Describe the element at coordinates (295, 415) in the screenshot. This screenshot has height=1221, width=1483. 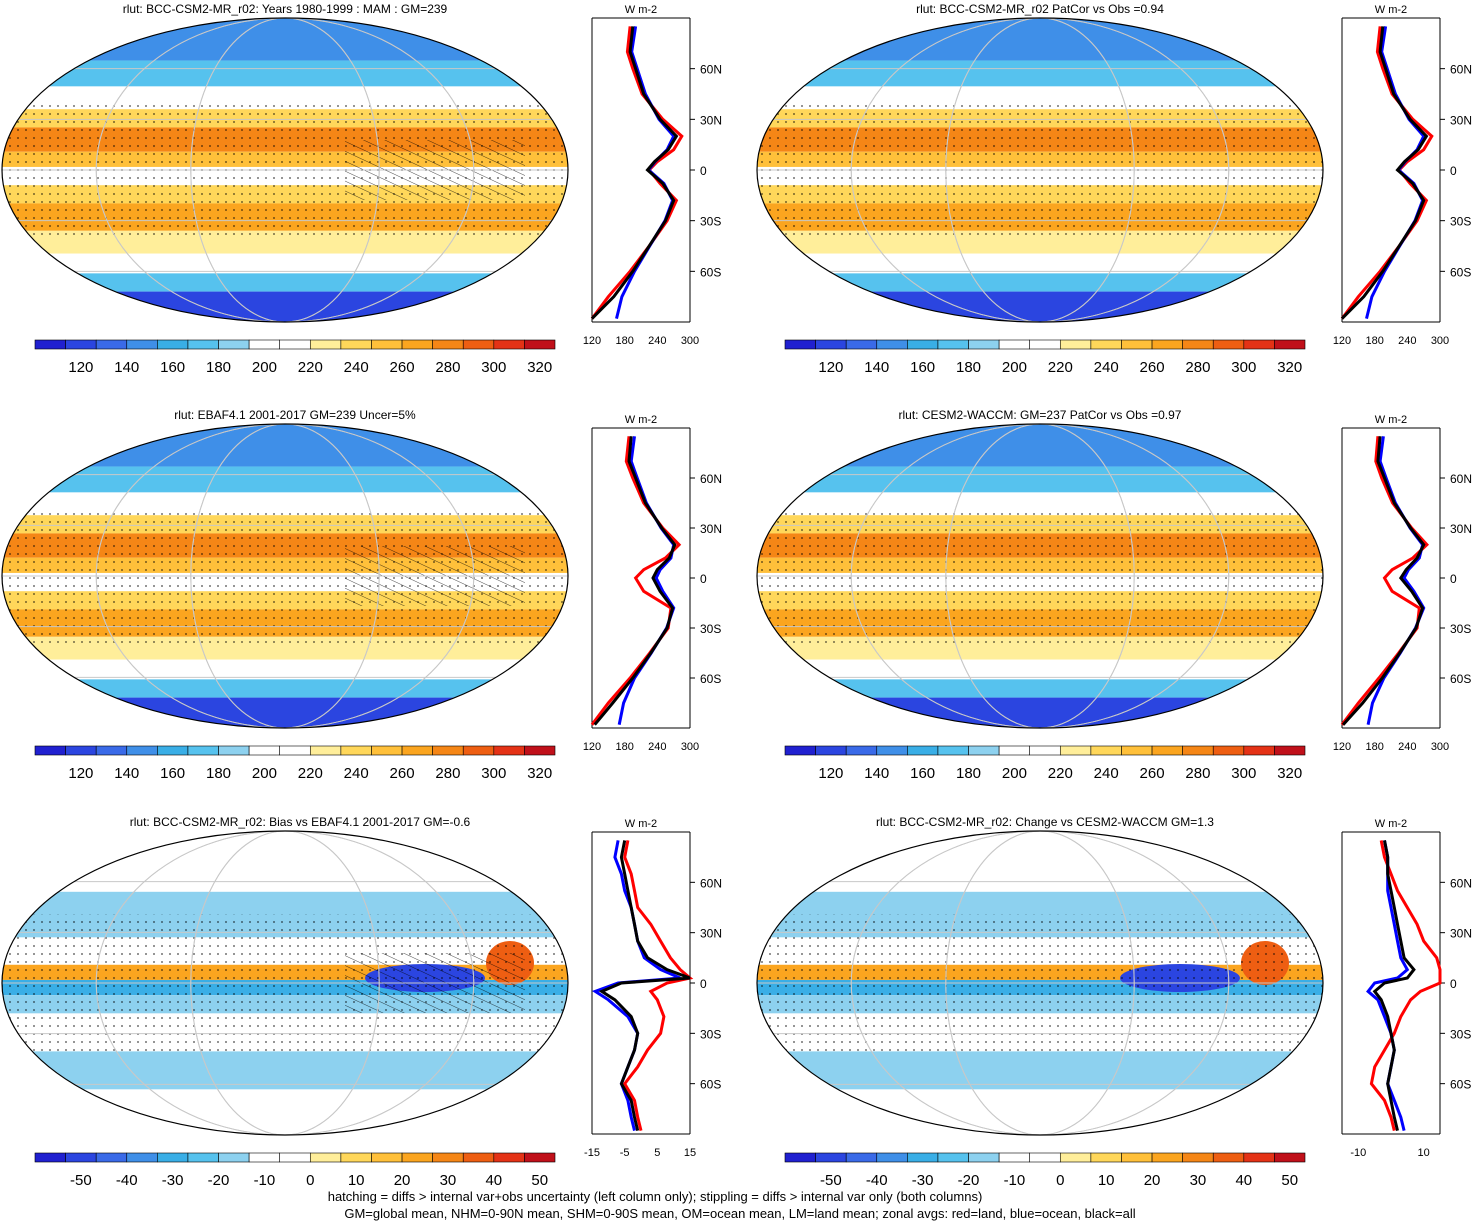
I see `panel-title-3: rlut: EBAF4.1 2001-2017 GM=239 Uncer=5%` at that location.